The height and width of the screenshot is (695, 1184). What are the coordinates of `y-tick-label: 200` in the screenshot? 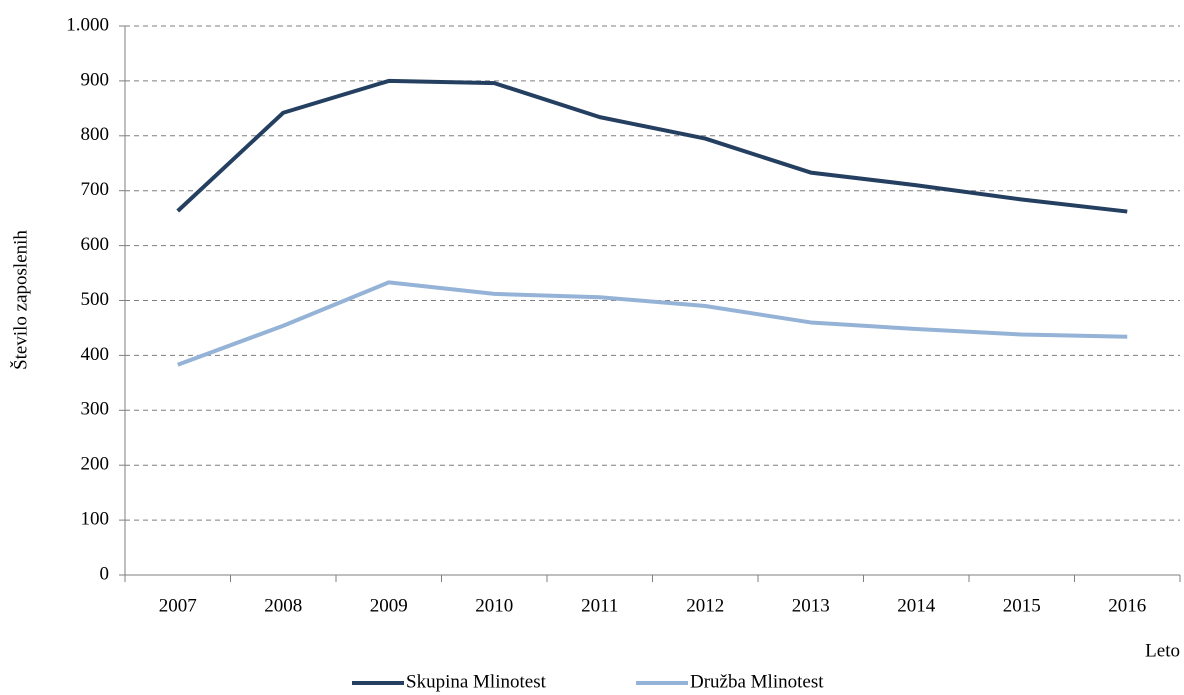 It's located at (95, 464).